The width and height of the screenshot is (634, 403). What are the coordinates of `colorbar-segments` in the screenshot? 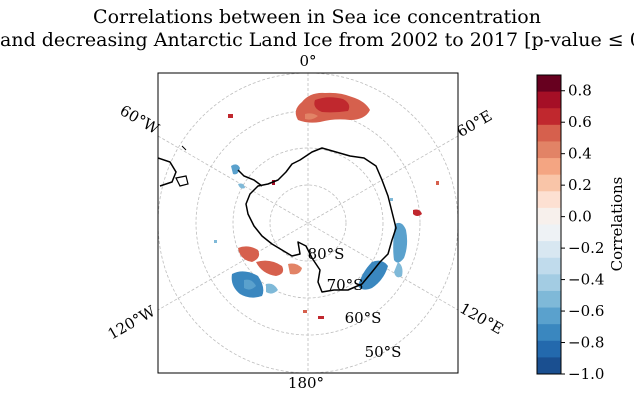 It's located at (549, 225).